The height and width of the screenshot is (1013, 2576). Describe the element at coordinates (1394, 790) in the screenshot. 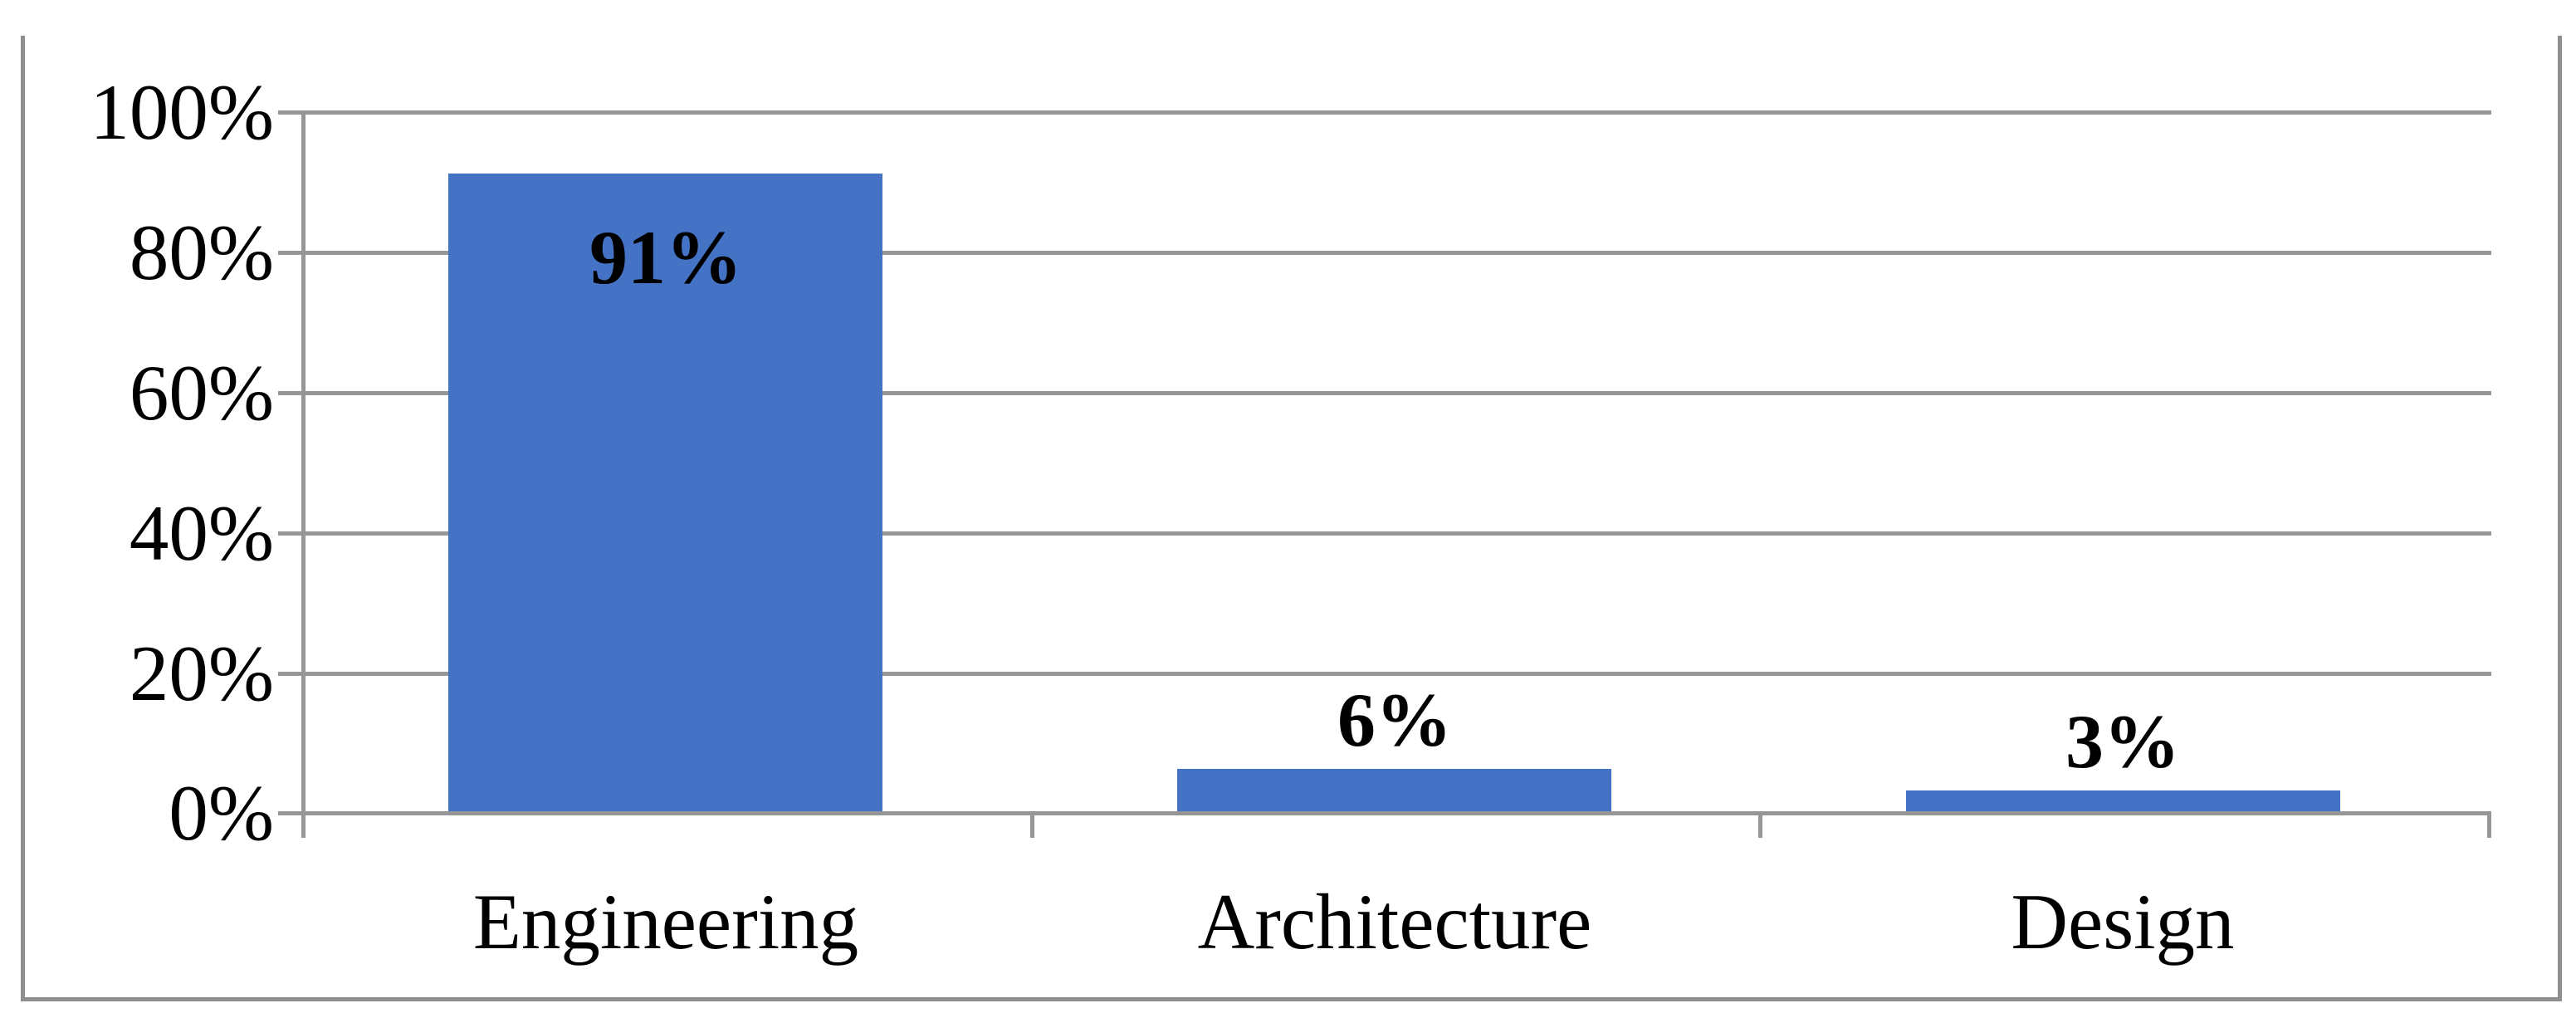

I see `bar-architecture` at that location.